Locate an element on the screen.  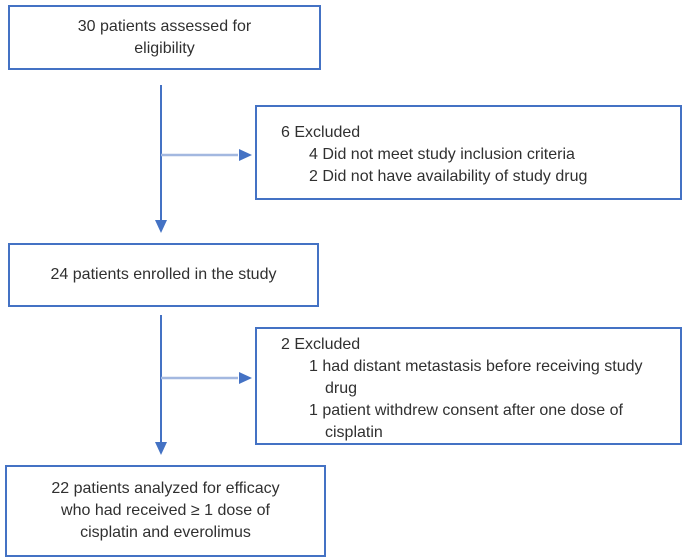
assessed-line-2: eligibility is located at coordinates (164, 48).